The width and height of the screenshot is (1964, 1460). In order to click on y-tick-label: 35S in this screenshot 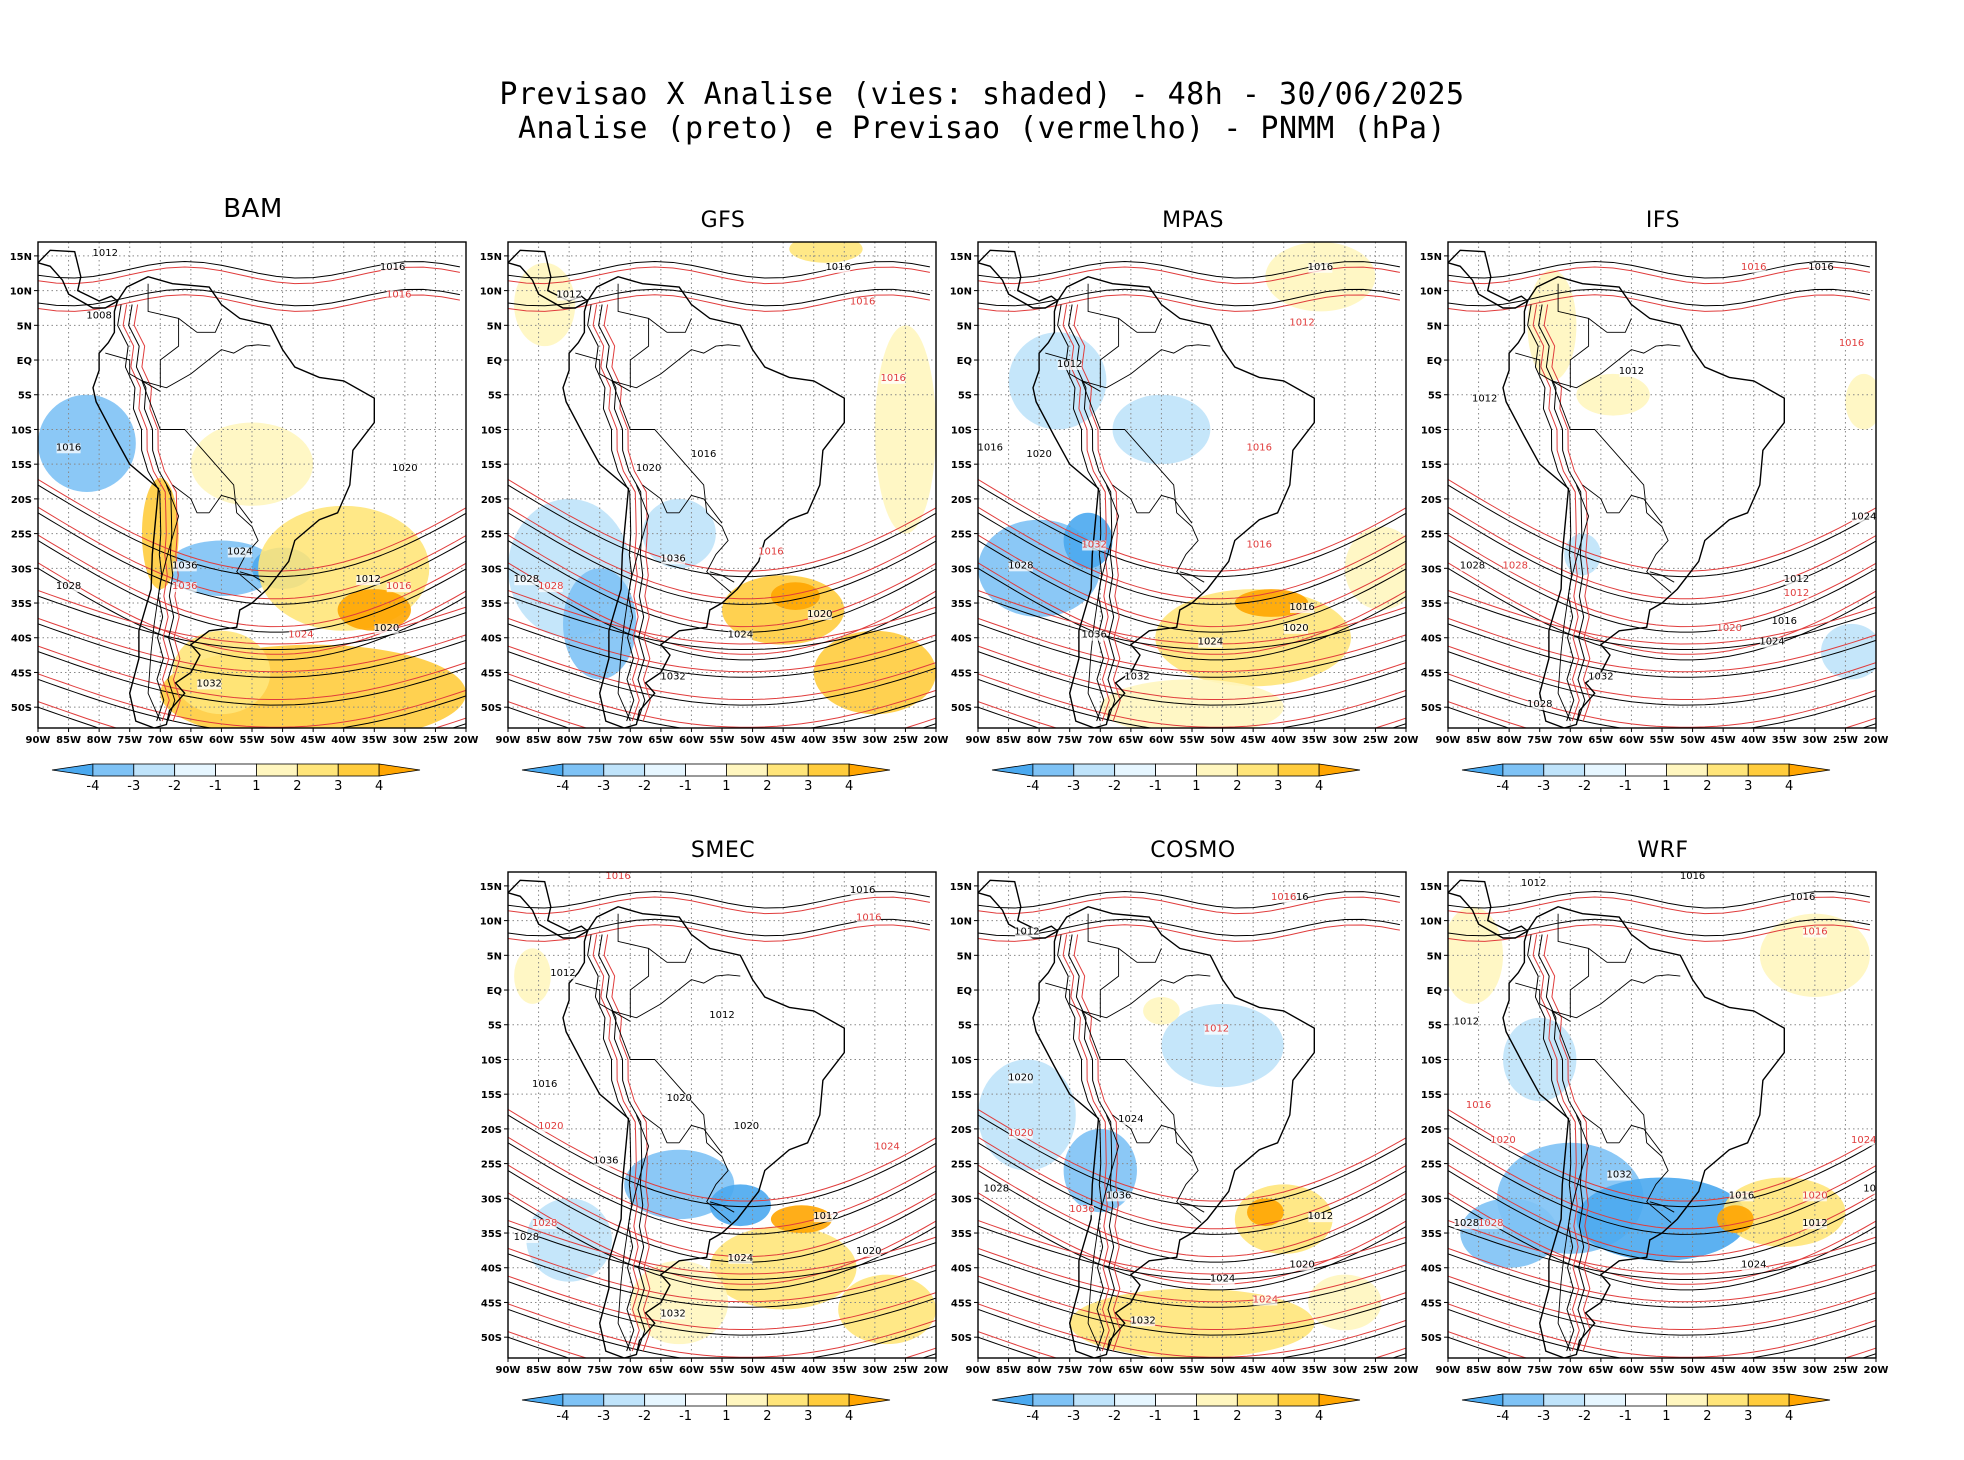, I will do `click(961, 1234)`.